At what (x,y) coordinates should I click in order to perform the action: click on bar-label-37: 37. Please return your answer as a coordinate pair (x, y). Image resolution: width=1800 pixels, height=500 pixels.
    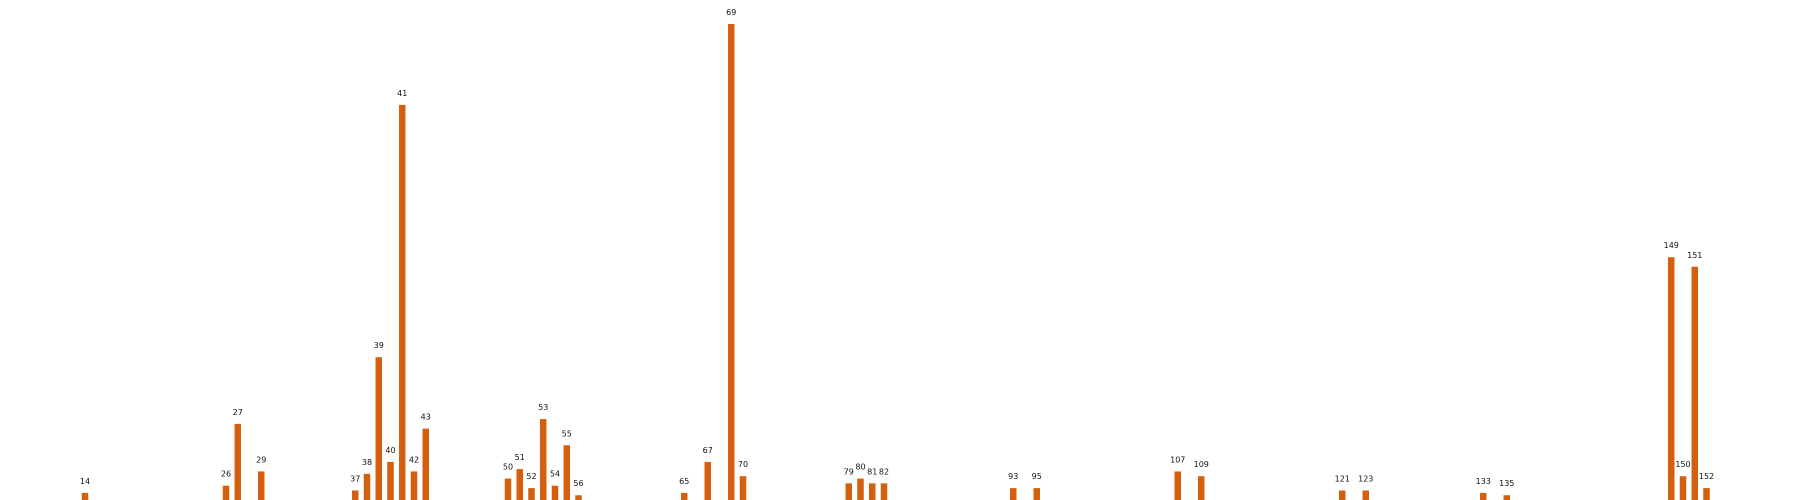
    Looking at the image, I should click on (355, 478).